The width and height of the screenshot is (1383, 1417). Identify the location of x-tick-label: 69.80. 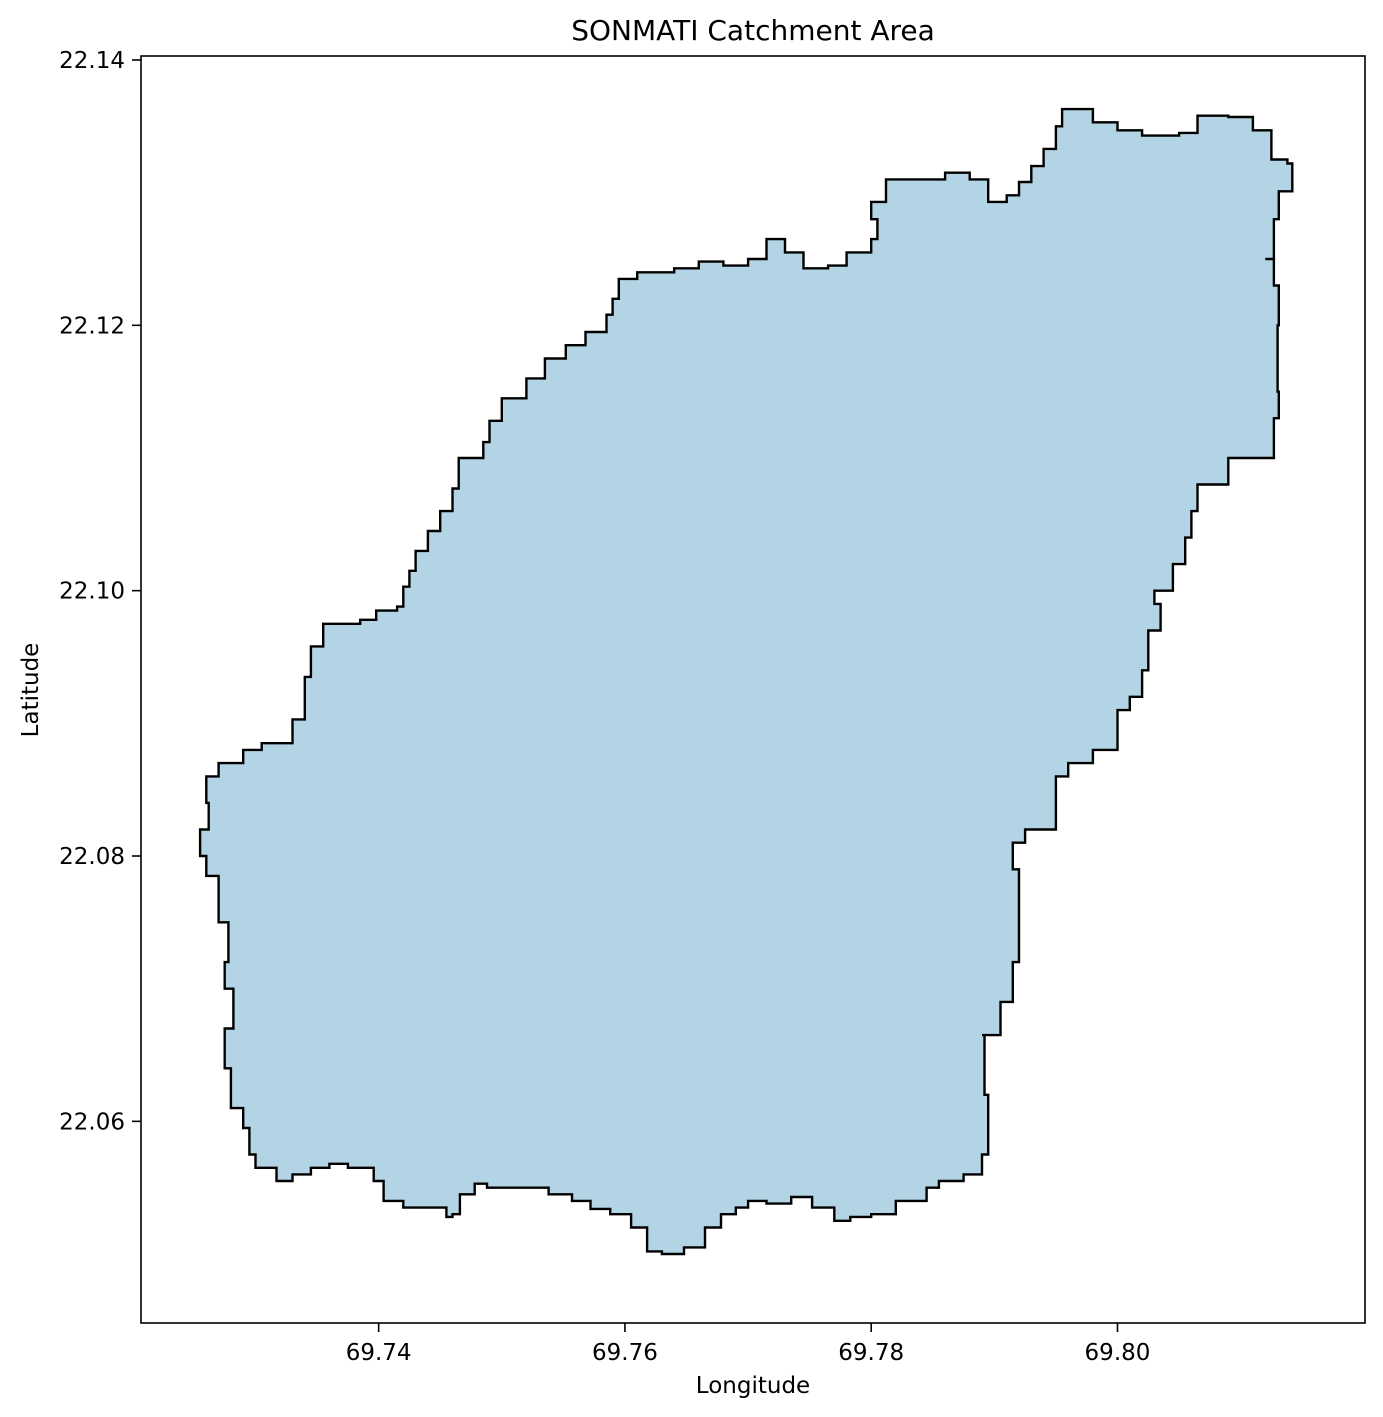
(1118, 1353).